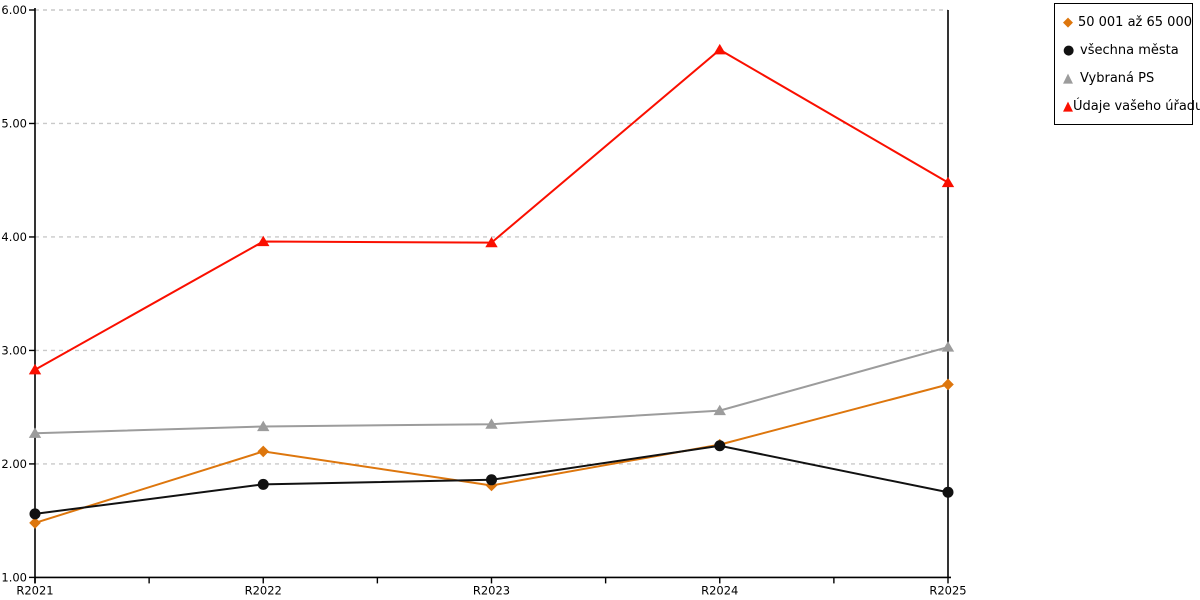 The image size is (1200, 600). Describe the element at coordinates (34, 590) in the screenshot. I see `x-axis-label: R2021` at that location.